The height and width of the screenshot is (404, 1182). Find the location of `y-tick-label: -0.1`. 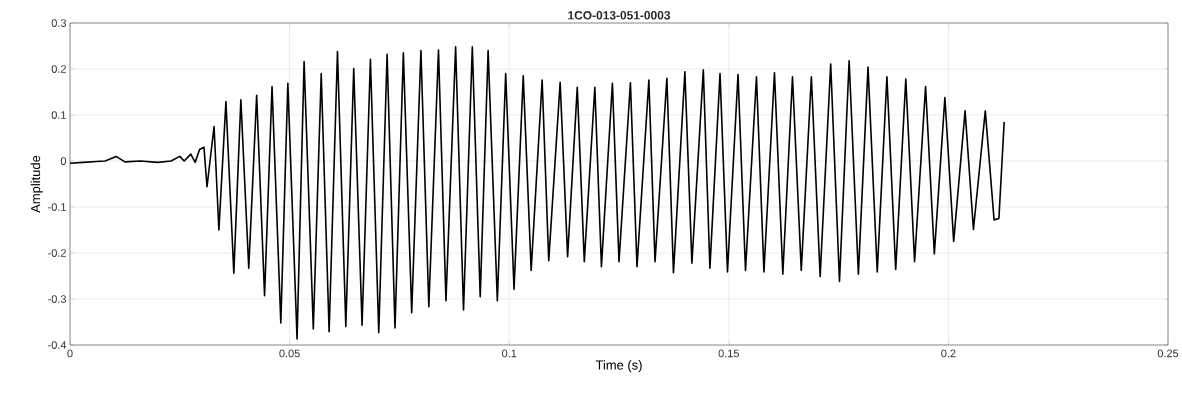

y-tick-label: -0.1 is located at coordinates (57, 207).